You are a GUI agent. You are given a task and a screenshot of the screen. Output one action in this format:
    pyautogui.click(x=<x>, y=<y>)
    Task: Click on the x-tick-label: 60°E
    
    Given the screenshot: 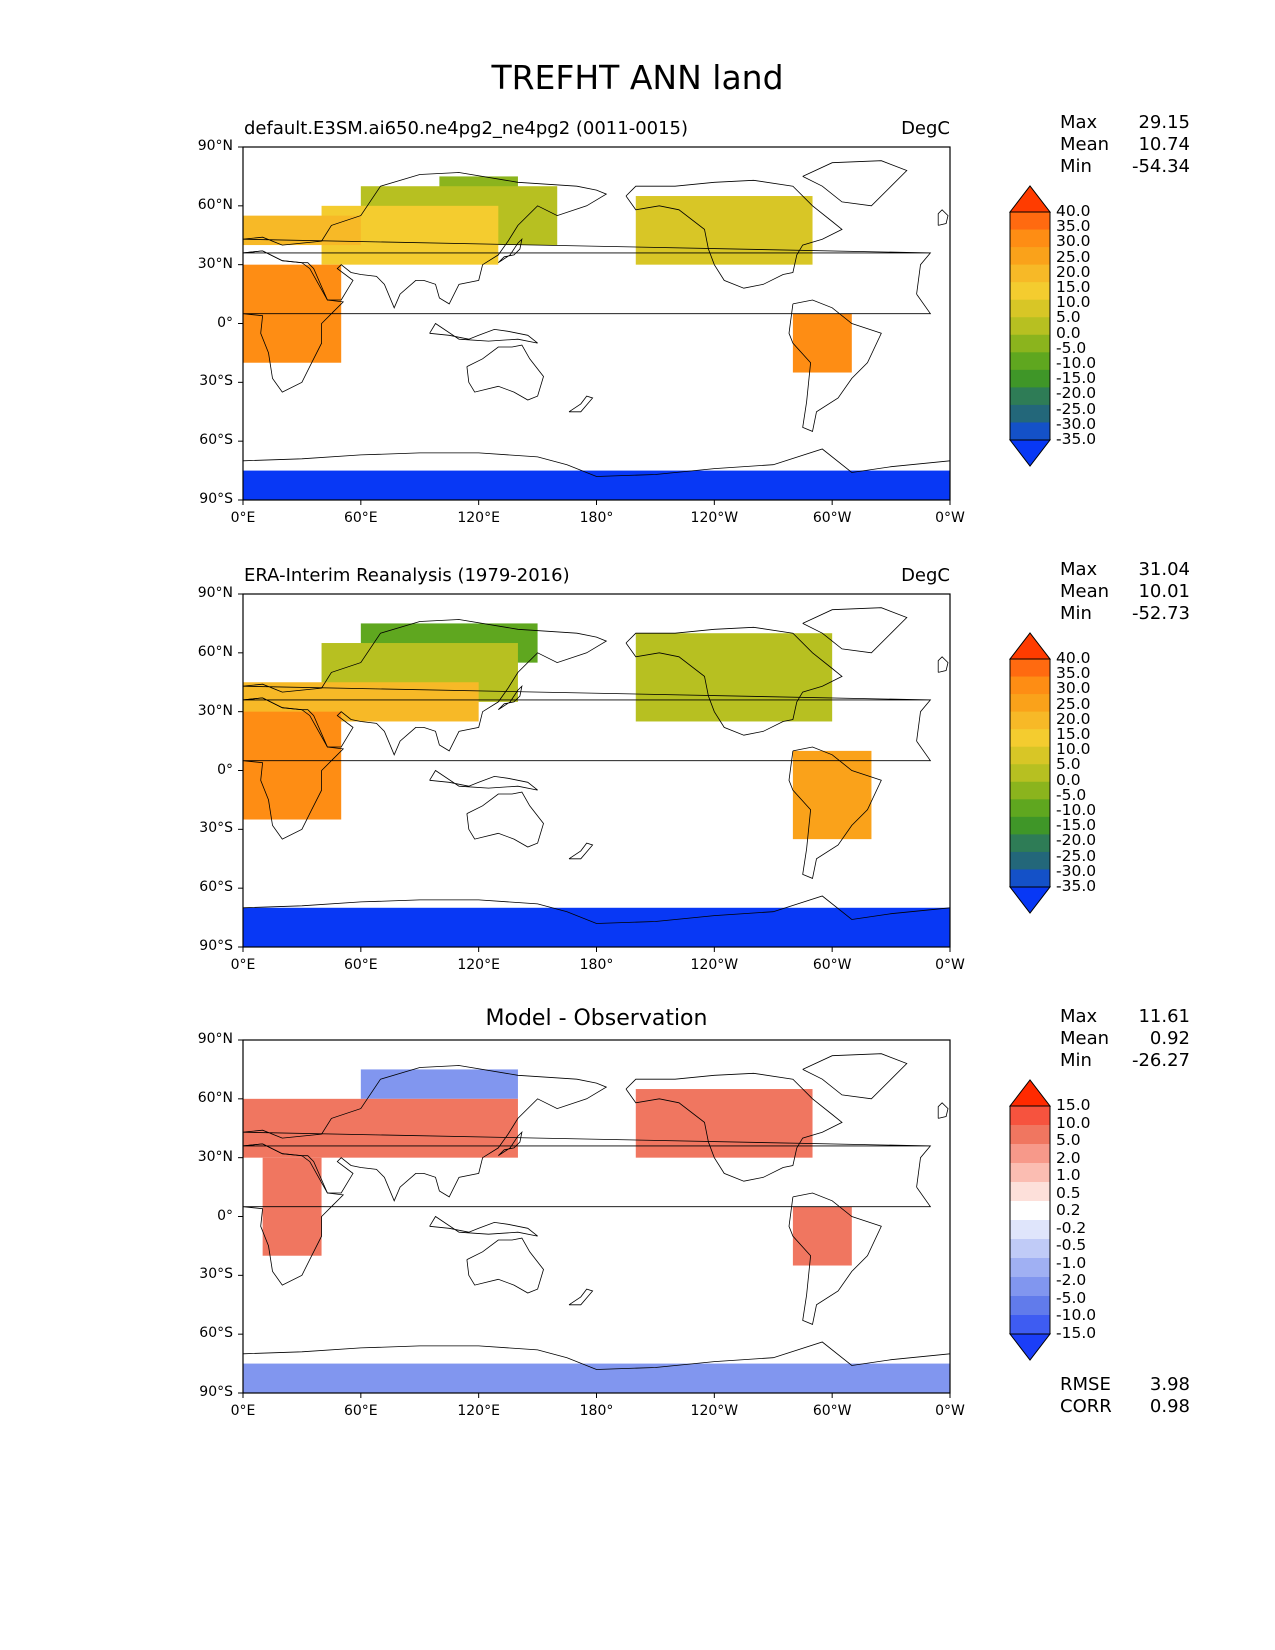 What is the action you would take?
    pyautogui.click(x=360, y=518)
    